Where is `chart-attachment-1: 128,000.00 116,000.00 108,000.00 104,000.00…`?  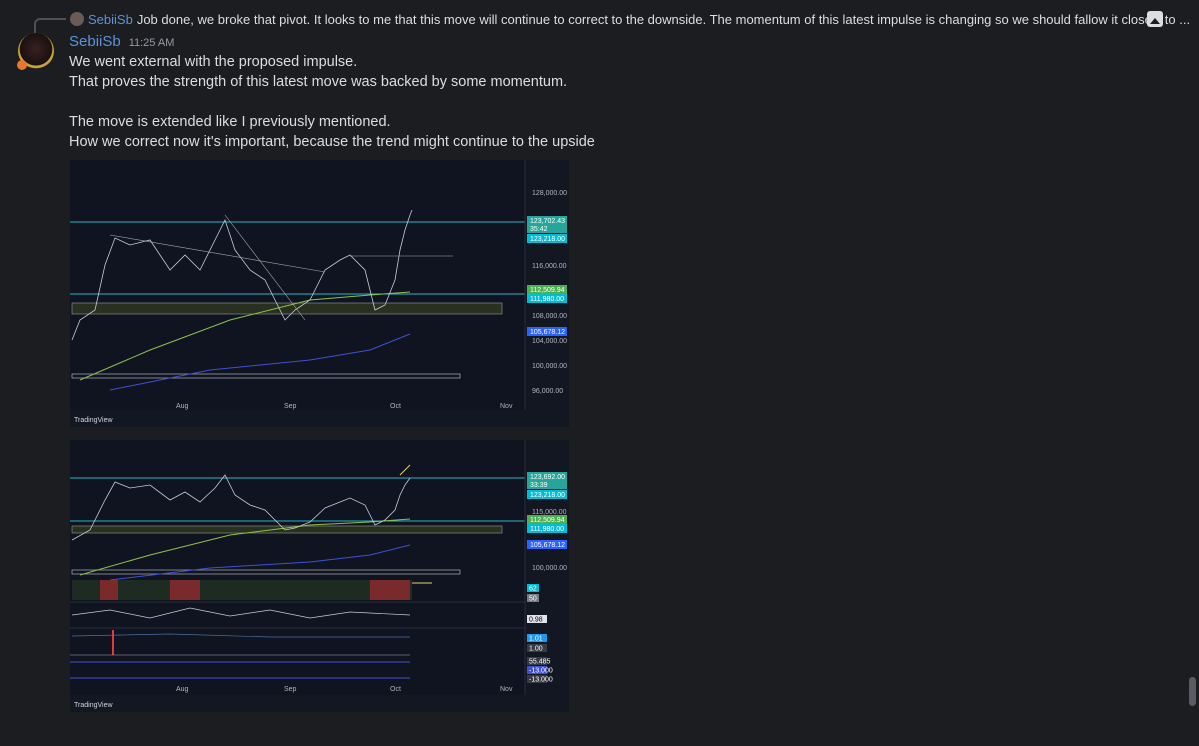 chart-attachment-1: 128,000.00 116,000.00 108,000.00 104,000.00… is located at coordinates (319, 293).